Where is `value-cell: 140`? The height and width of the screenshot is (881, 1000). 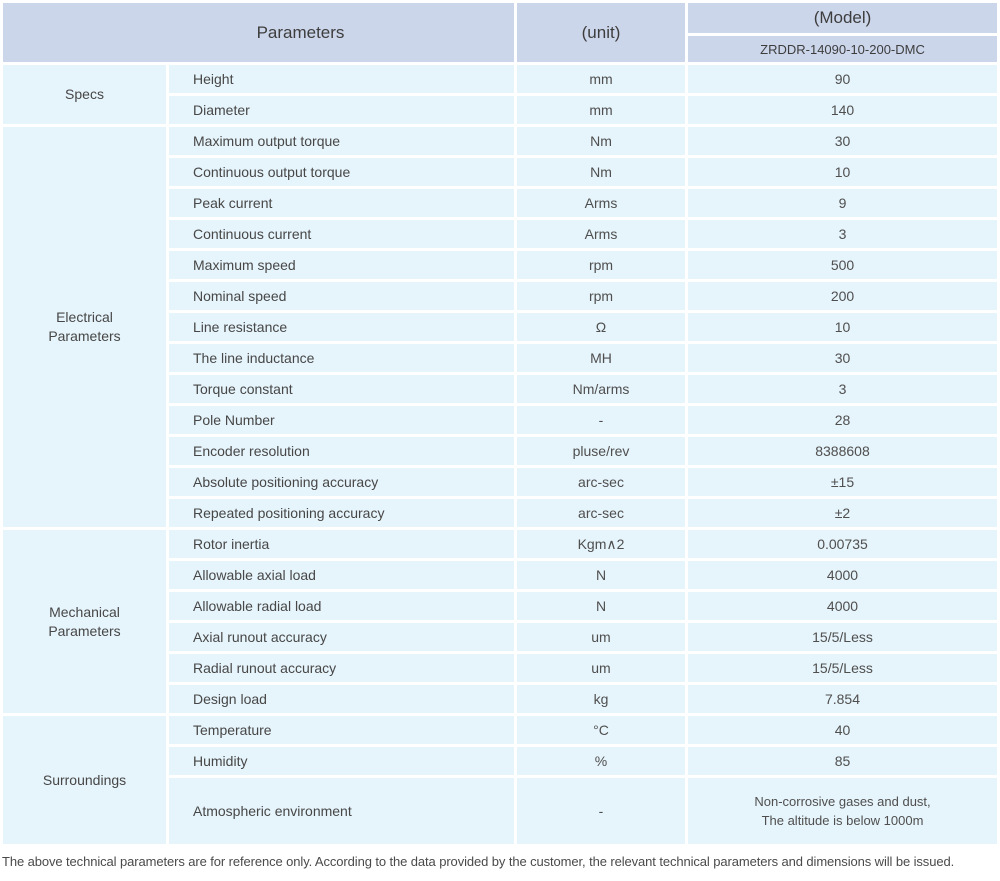
value-cell: 140 is located at coordinates (842, 110).